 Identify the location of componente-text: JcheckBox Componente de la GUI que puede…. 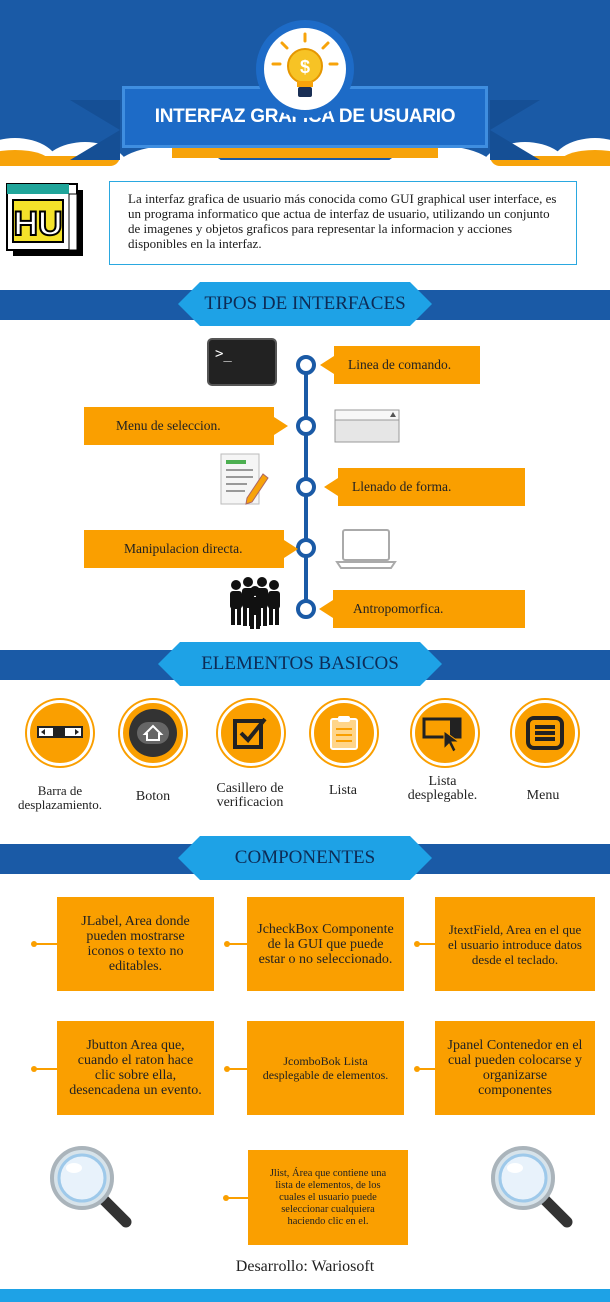
(325, 944).